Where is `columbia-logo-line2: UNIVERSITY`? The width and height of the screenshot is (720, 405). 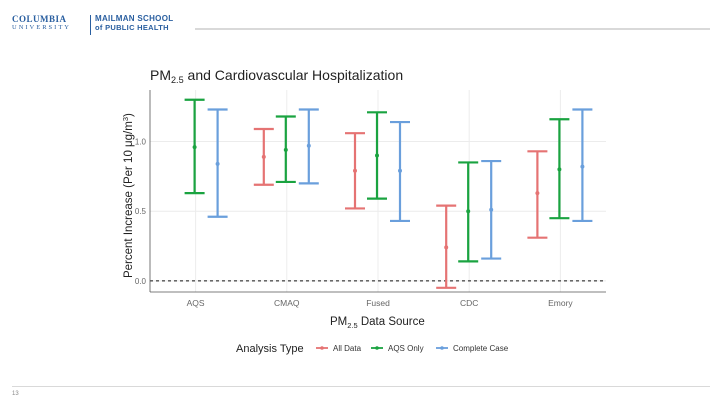
columbia-logo-line2: UNIVERSITY is located at coordinates (41, 27).